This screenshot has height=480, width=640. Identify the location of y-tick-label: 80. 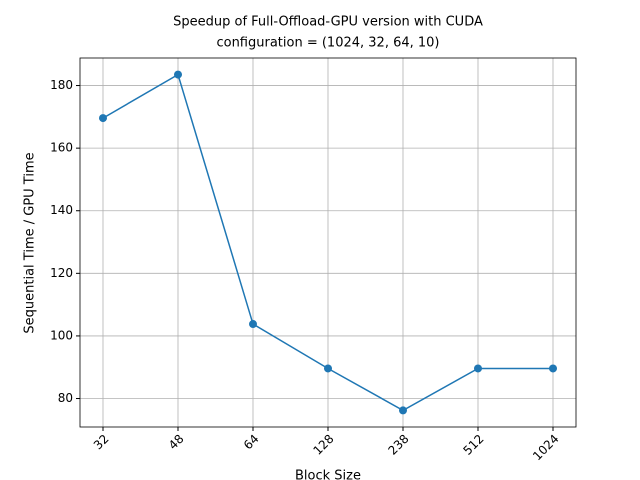
(65, 398).